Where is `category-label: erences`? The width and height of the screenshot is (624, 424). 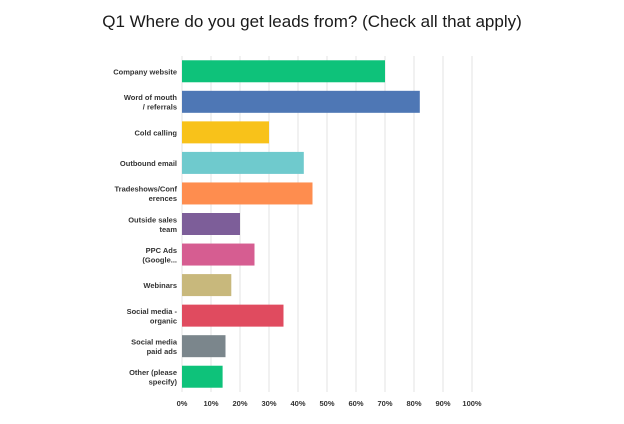 category-label: erences is located at coordinates (163, 198).